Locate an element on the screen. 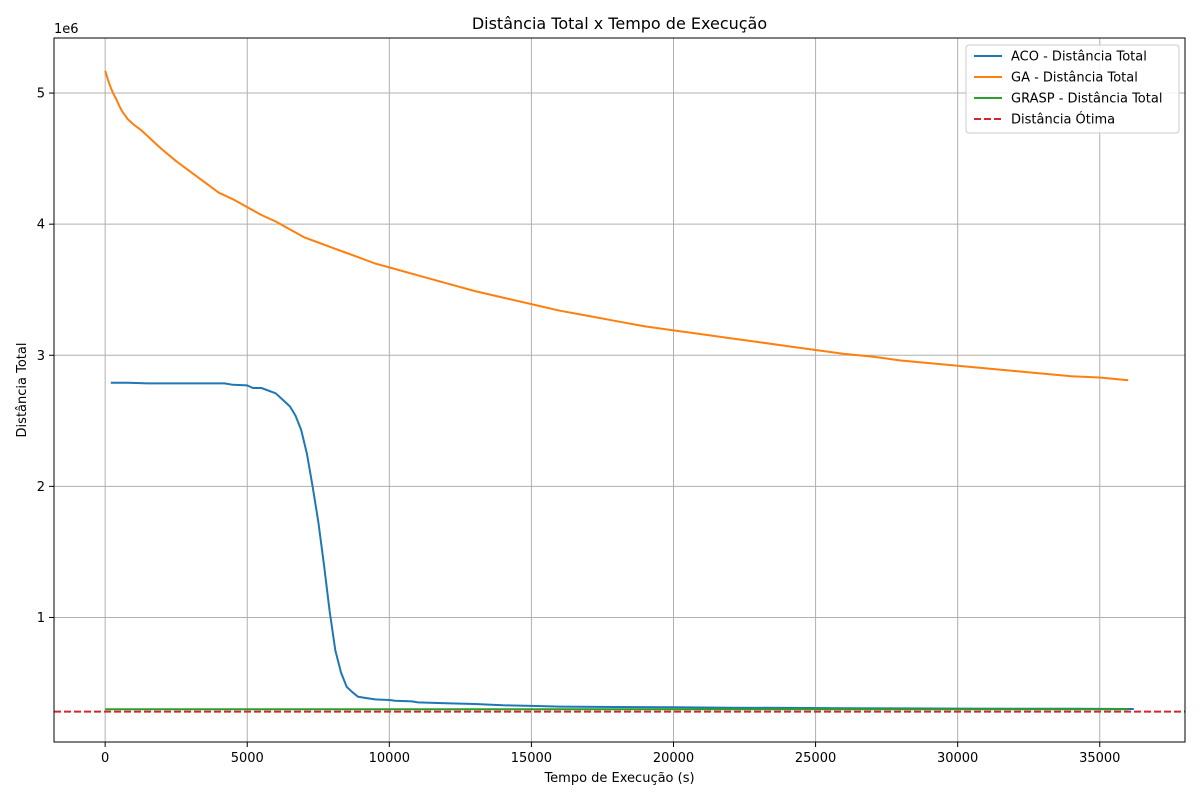  legend-entry-label: GA - Distância Total is located at coordinates (1074, 78).